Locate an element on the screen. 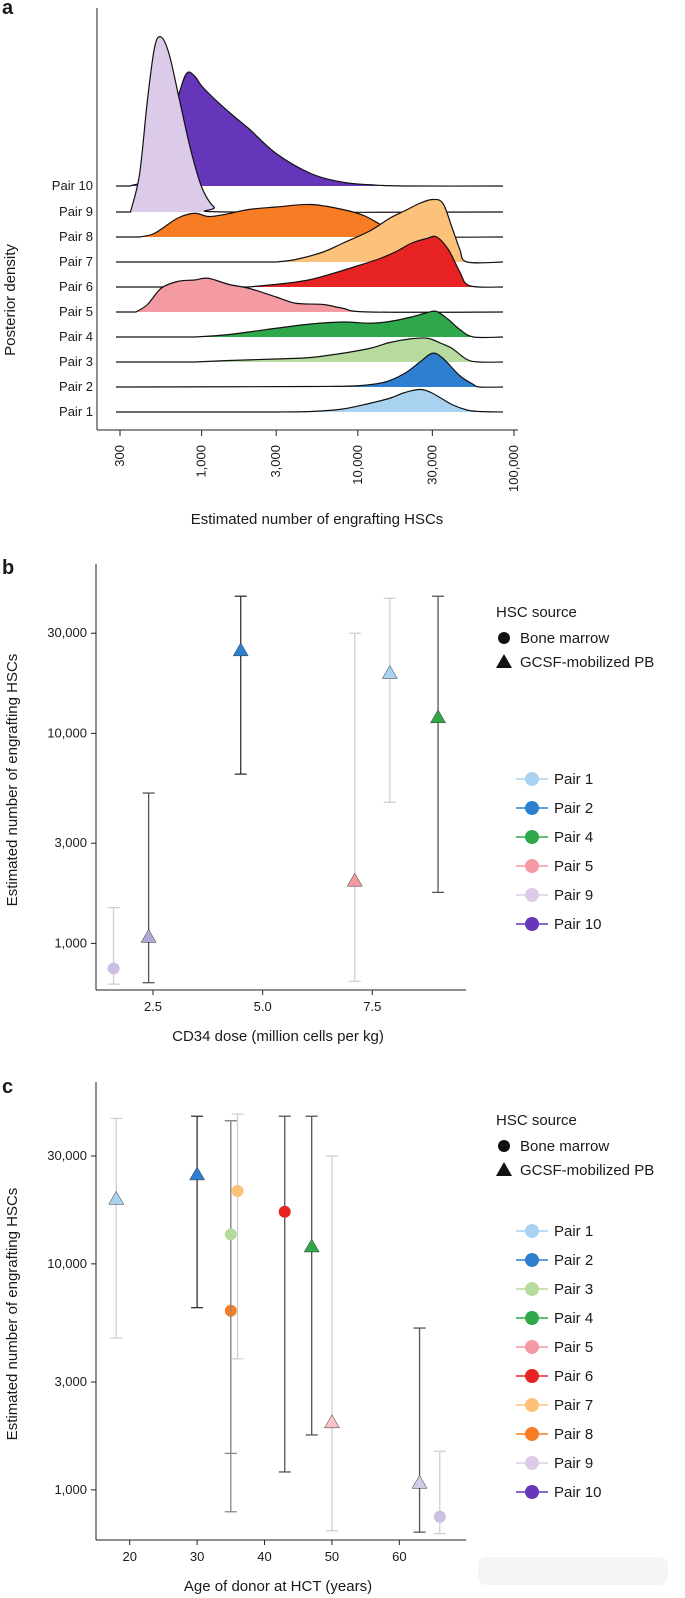 This screenshot has height=1598, width=685. x-tick-label: 30 is located at coordinates (197, 1556).